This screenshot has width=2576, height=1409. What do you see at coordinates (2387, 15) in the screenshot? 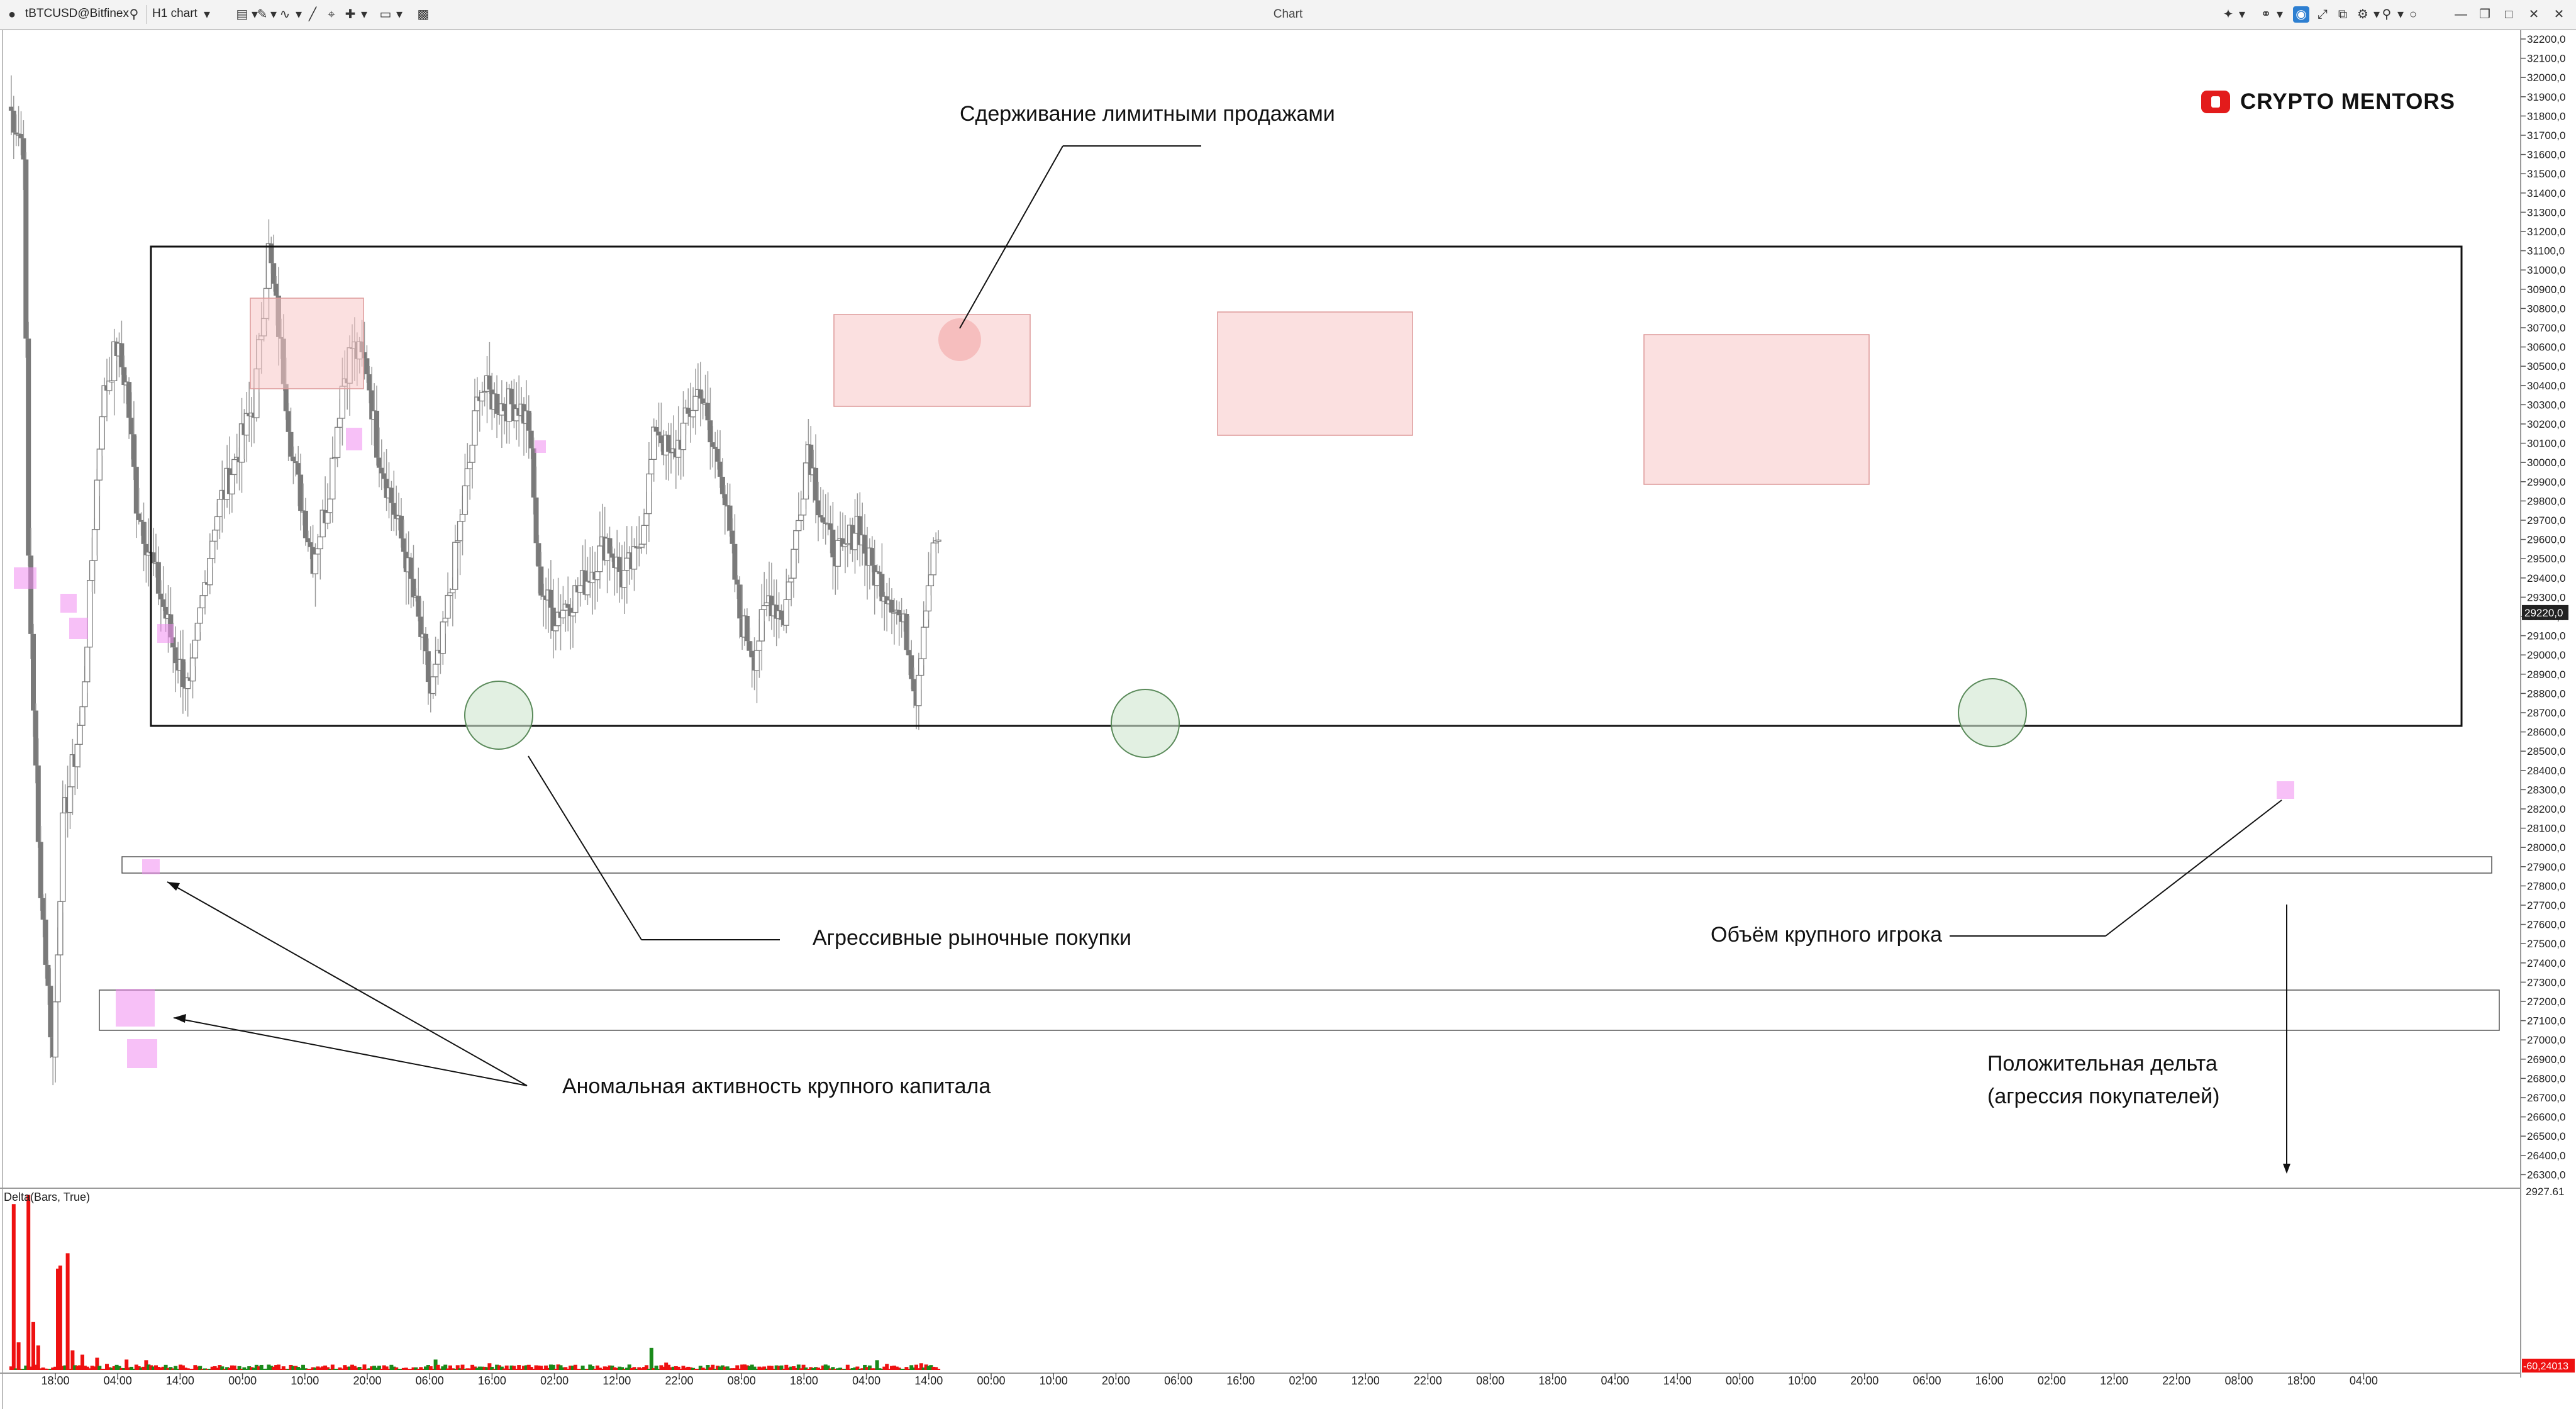
I see `lock-icon: ⚲` at bounding box center [2387, 15].